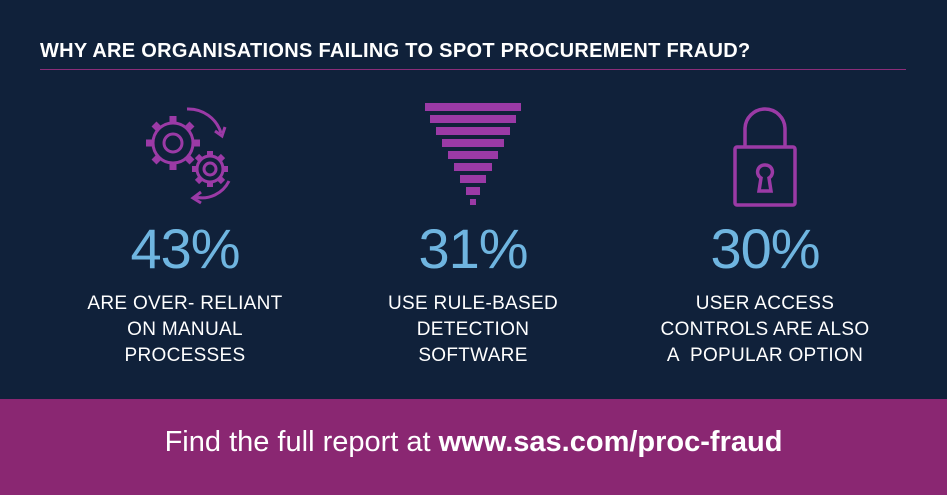  Describe the element at coordinates (301, 442) in the screenshot. I see `footer-lead-text: Find the full report at` at that location.